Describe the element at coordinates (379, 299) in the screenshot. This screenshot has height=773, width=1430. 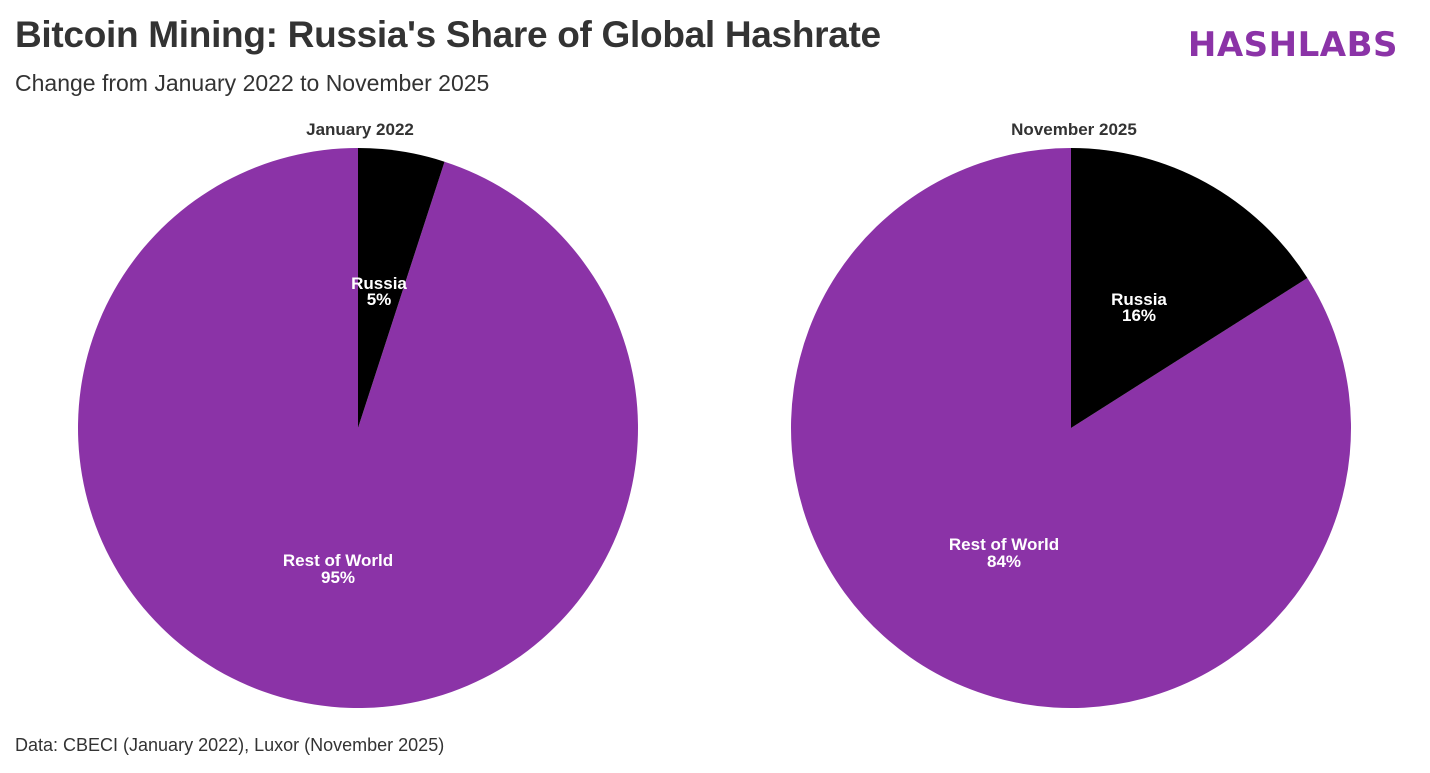
I see `slice-value-russia: 5%` at that location.